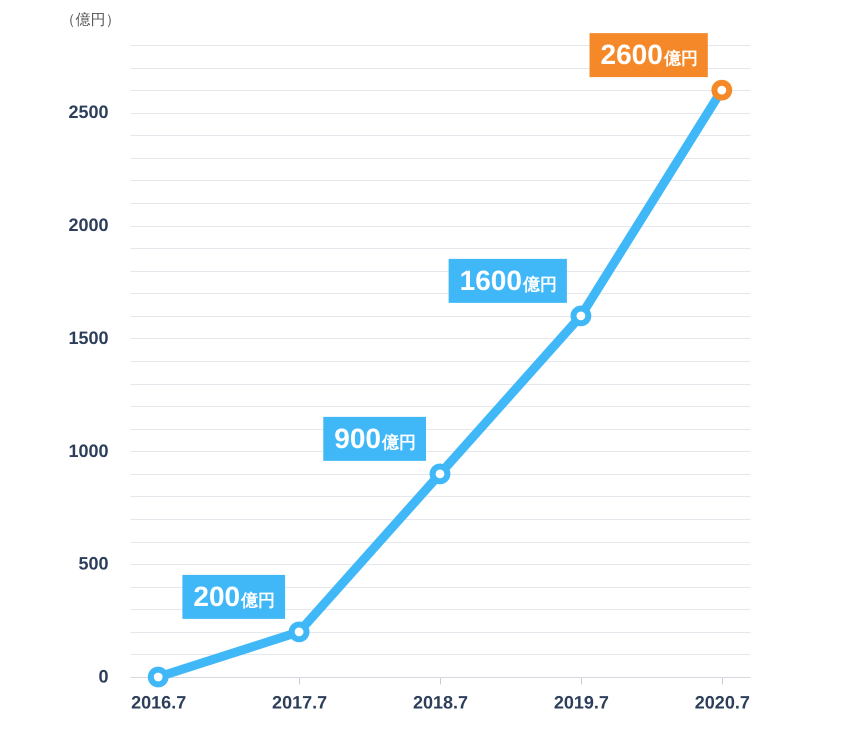 The height and width of the screenshot is (738, 864). I want to click on y-tick-label: 1500, so click(88, 338).